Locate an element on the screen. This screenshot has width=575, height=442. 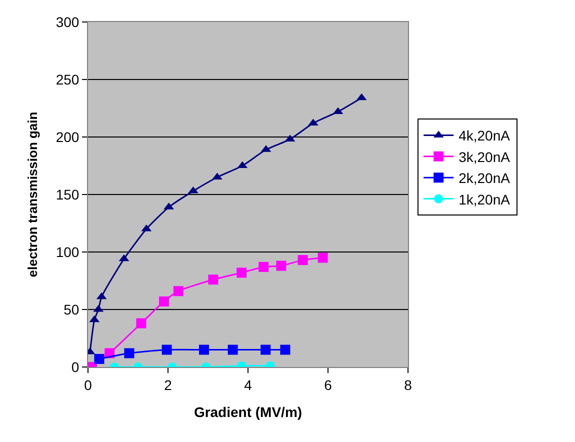
y-tick-label: 100 is located at coordinates (68, 252).